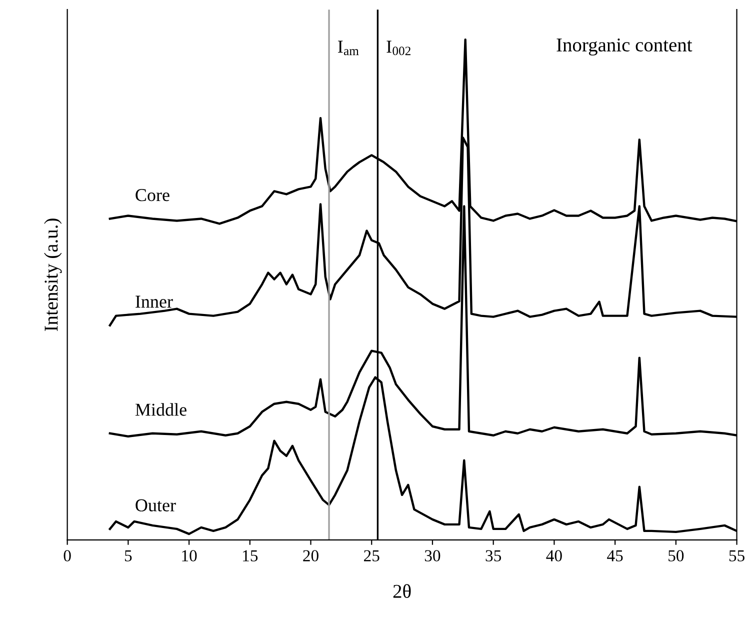  I want to click on x-tick-label: 35, so click(494, 556).